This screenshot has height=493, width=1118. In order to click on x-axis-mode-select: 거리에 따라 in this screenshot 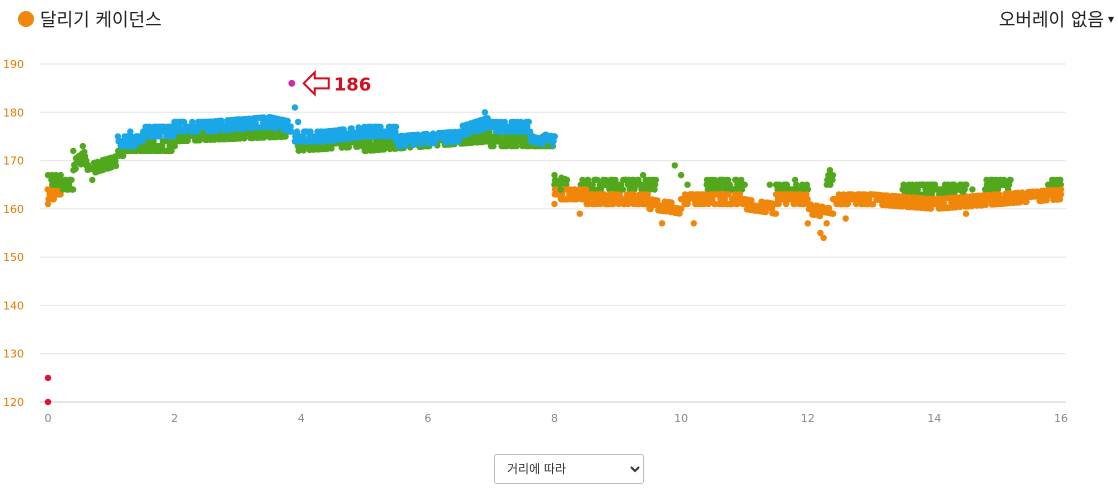, I will do `click(569, 469)`.